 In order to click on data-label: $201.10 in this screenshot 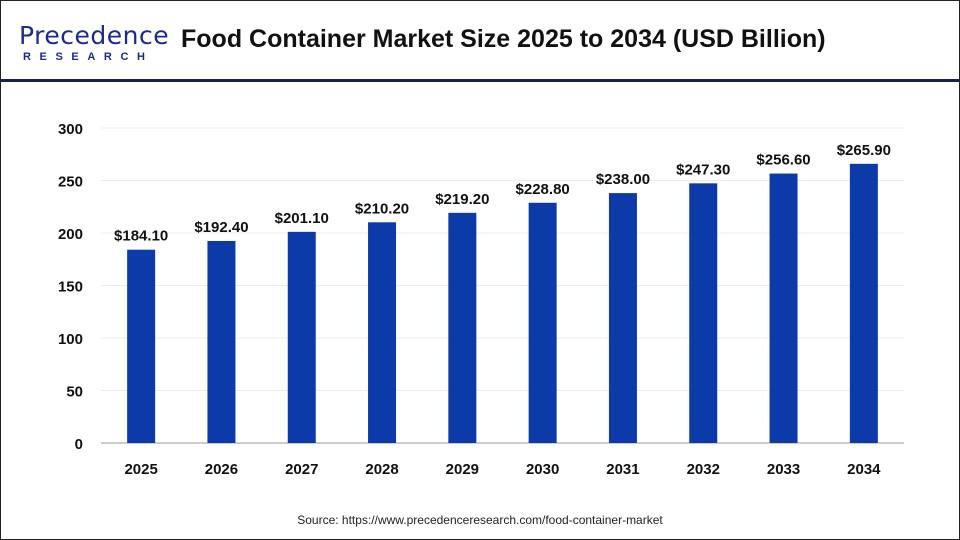, I will do `click(302, 218)`.